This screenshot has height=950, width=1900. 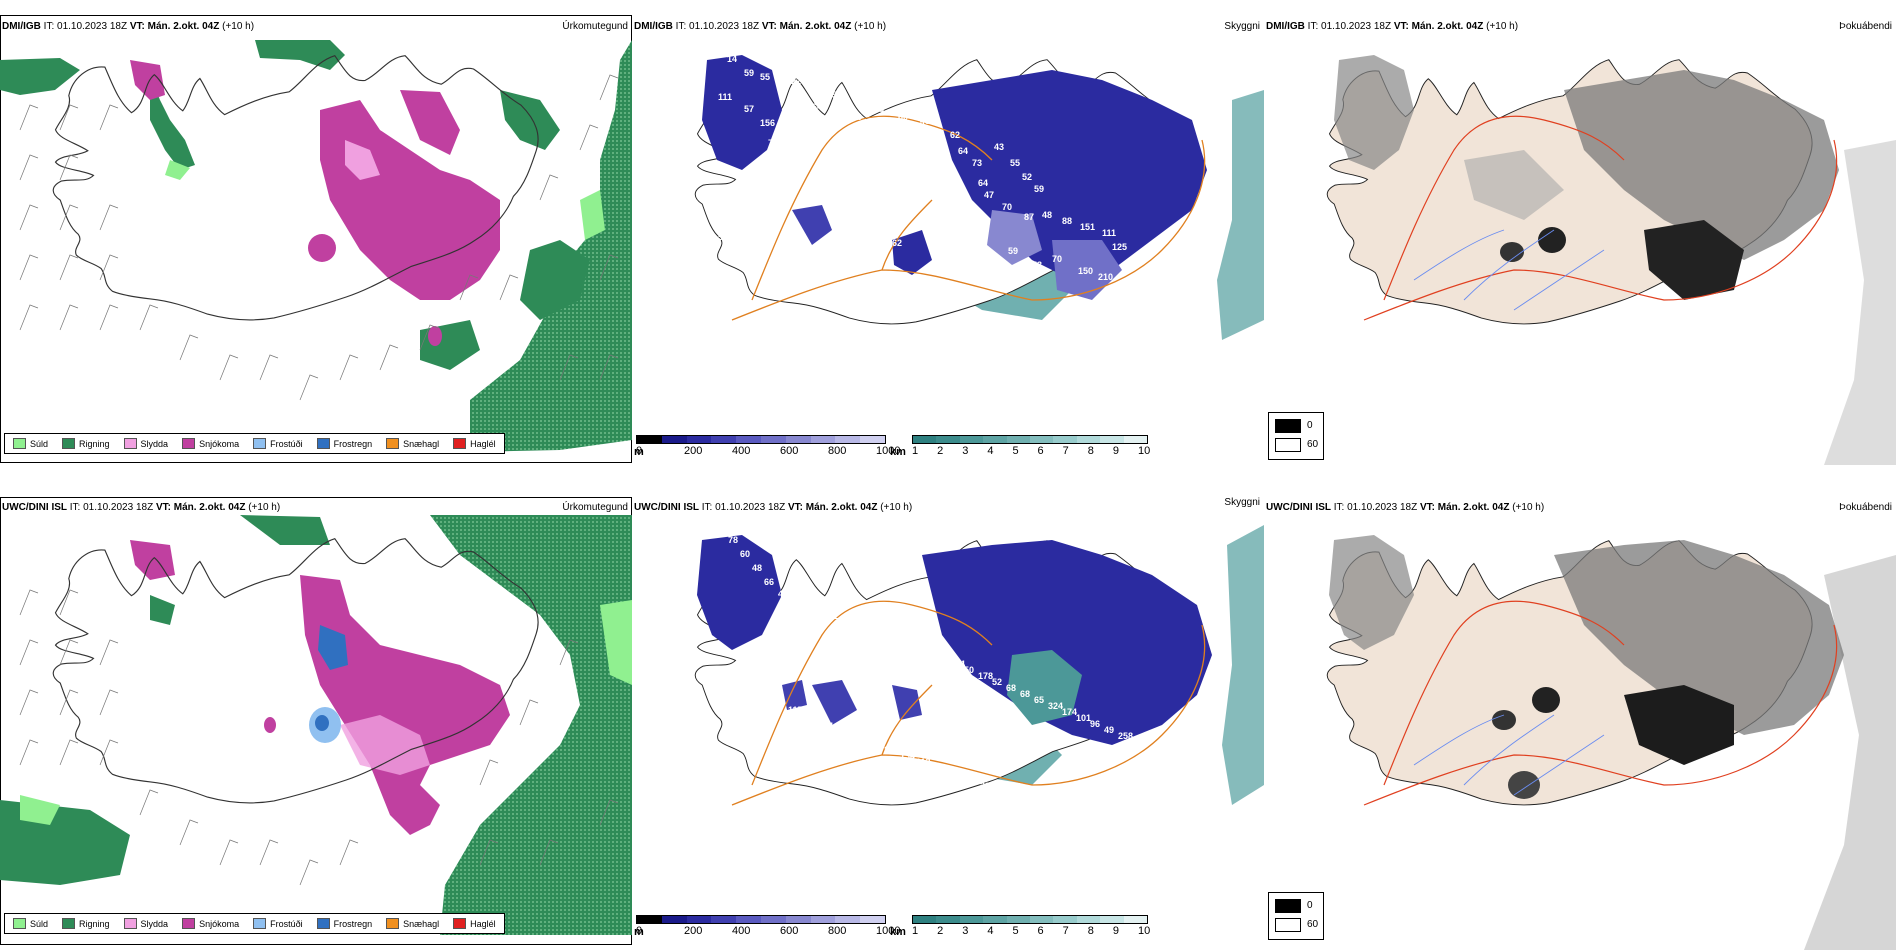 I want to click on legend-label: Súld, so click(x=39, y=443).